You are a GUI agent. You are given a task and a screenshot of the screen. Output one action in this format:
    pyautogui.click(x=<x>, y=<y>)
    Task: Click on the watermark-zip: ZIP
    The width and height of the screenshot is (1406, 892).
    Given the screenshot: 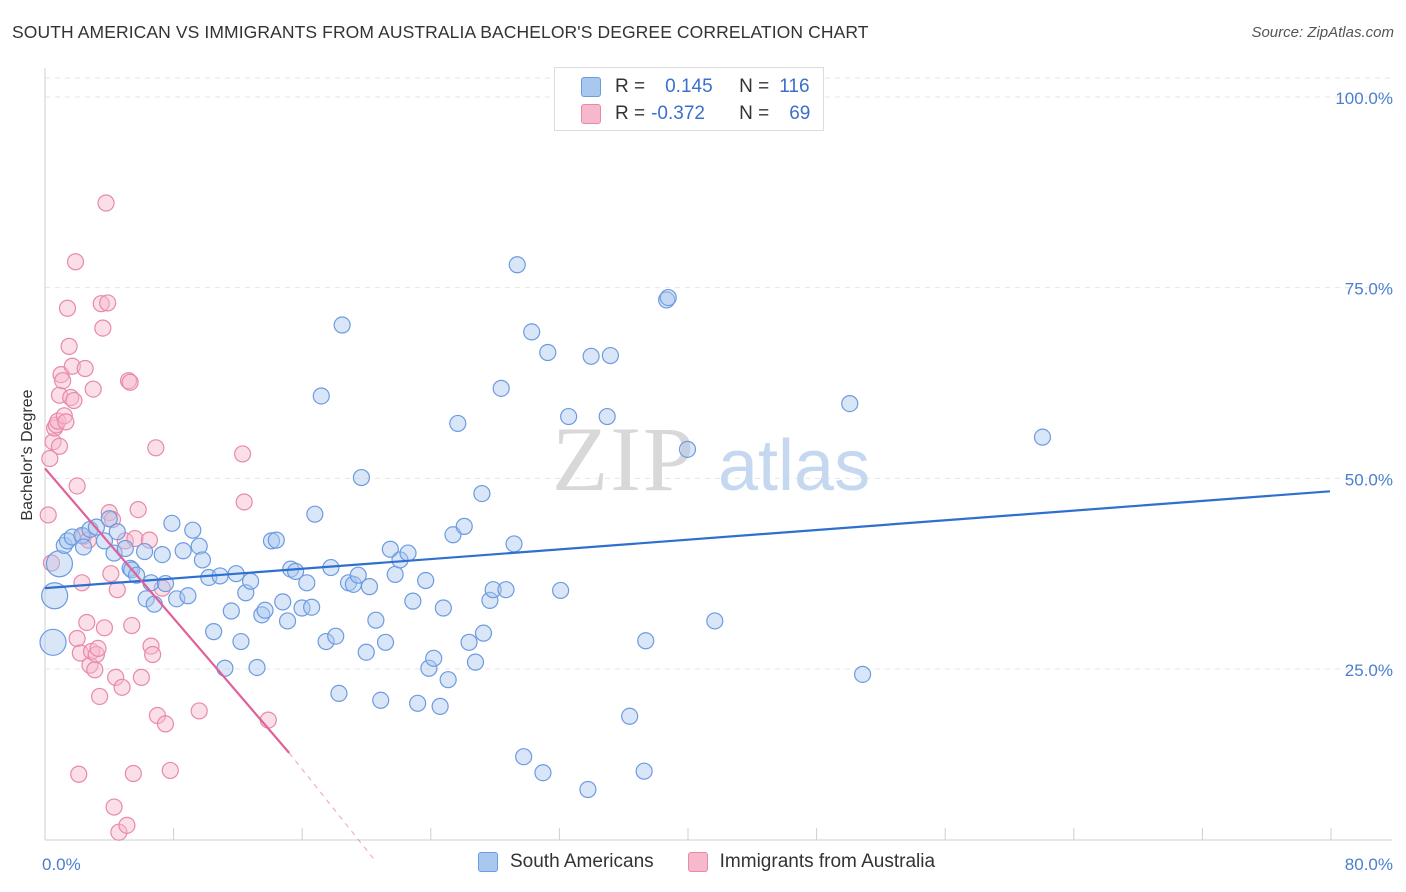 What is the action you would take?
    pyautogui.click(x=624, y=459)
    